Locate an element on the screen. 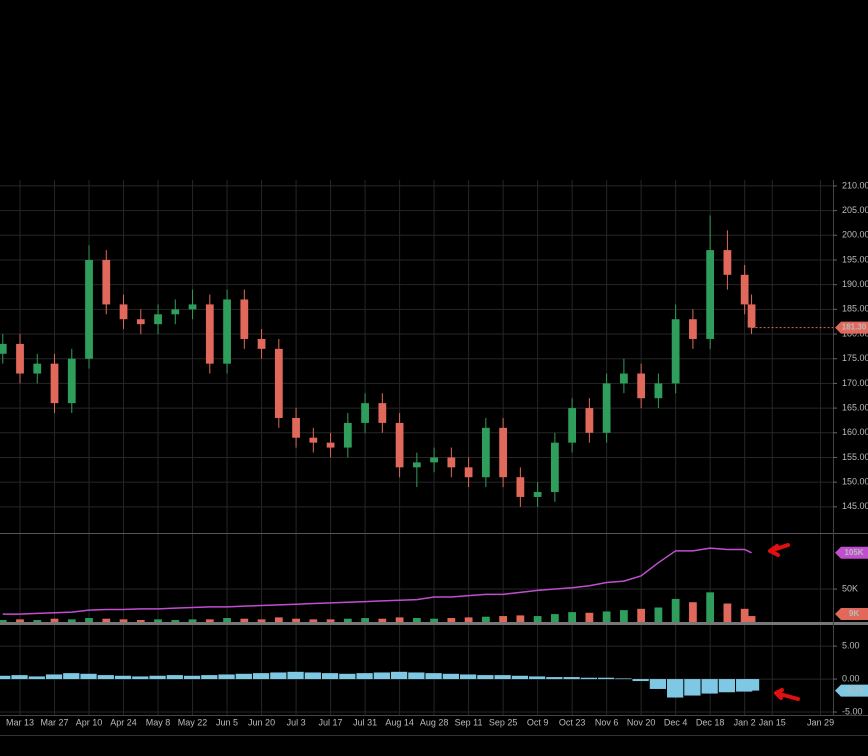 This screenshot has height=756, width=868. y-tick-label: 200.00 is located at coordinates (855, 235).